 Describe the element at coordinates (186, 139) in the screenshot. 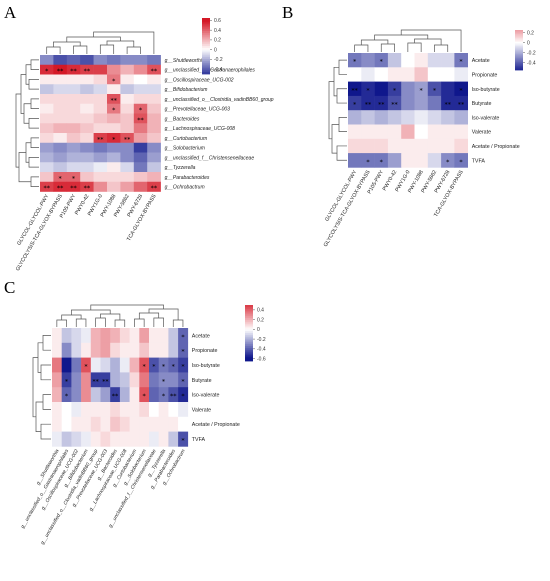

I see `row-label: g__Curtobacterium` at that location.